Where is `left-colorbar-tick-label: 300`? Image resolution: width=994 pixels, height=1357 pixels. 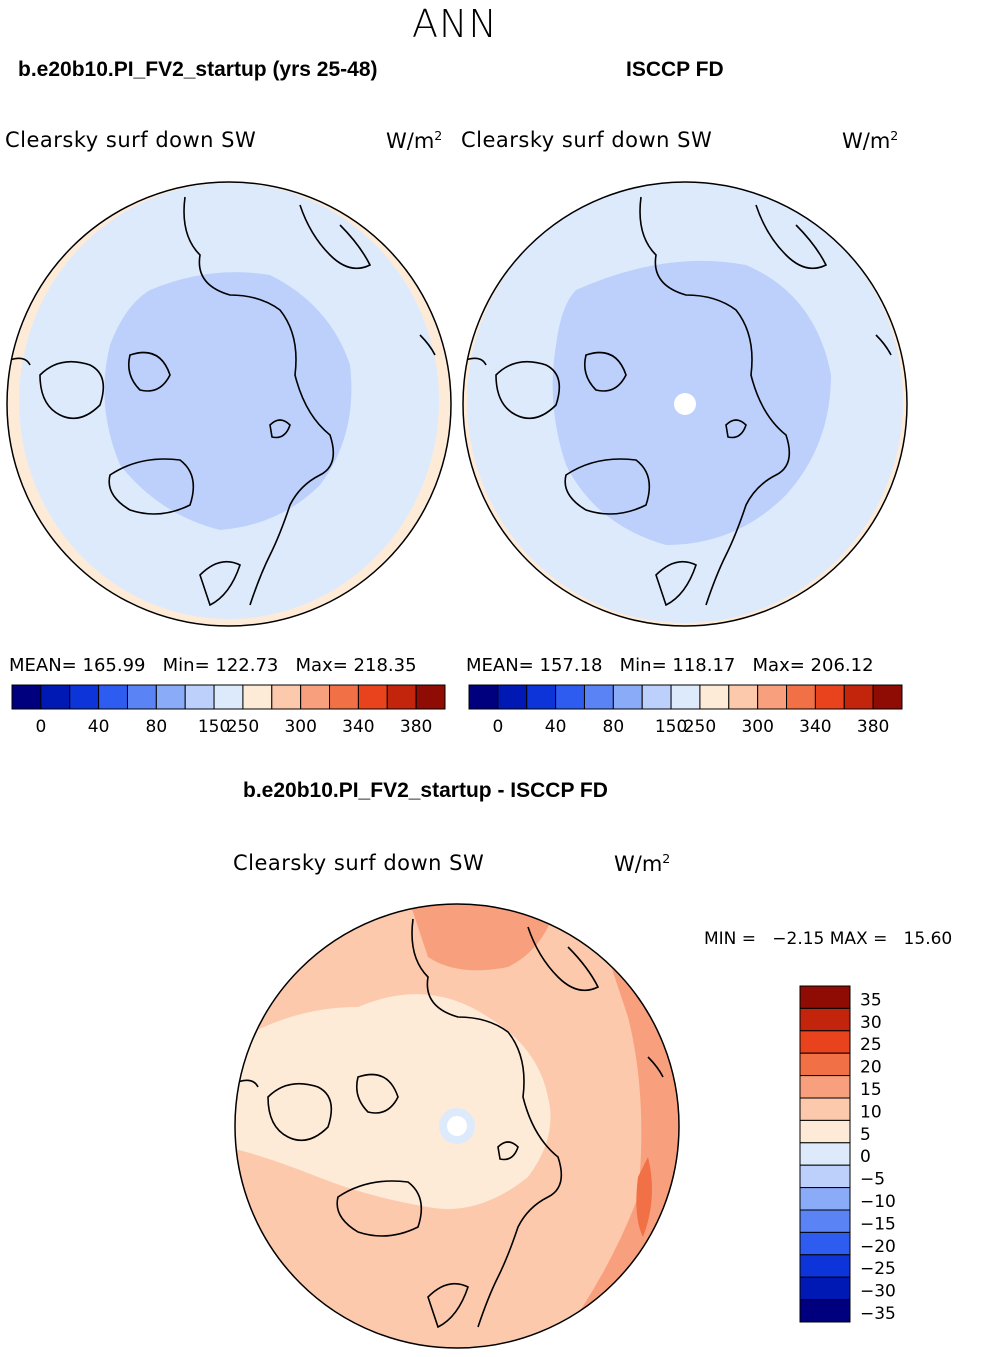
left-colorbar-tick-label: 300 is located at coordinates (300, 727).